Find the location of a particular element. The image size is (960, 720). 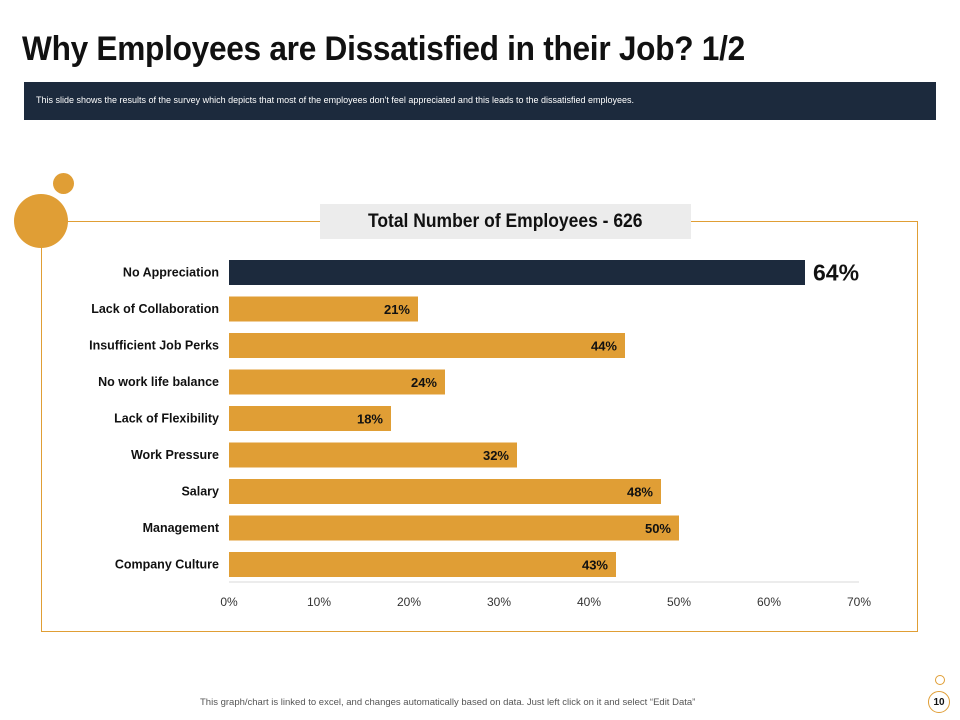

chart-title: Total Number of Employees - 626 is located at coordinates (505, 221).